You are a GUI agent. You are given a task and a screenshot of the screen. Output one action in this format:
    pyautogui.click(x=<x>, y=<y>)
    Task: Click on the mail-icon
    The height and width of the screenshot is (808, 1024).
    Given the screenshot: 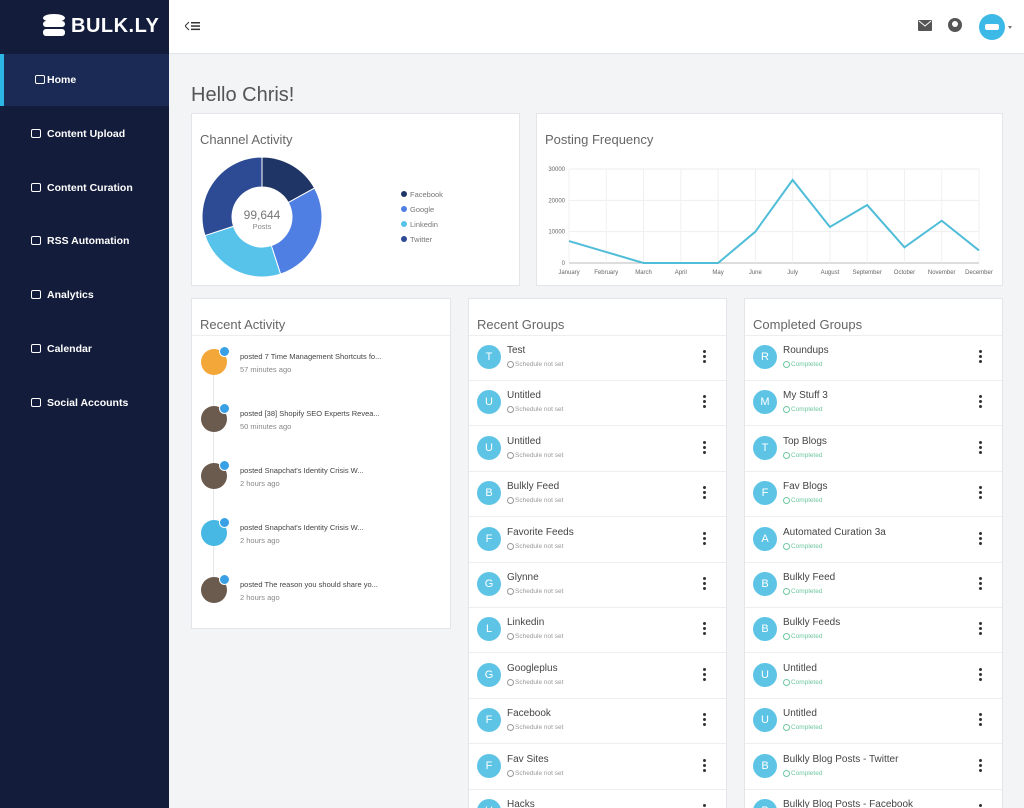 What is the action you would take?
    pyautogui.click(x=925, y=25)
    